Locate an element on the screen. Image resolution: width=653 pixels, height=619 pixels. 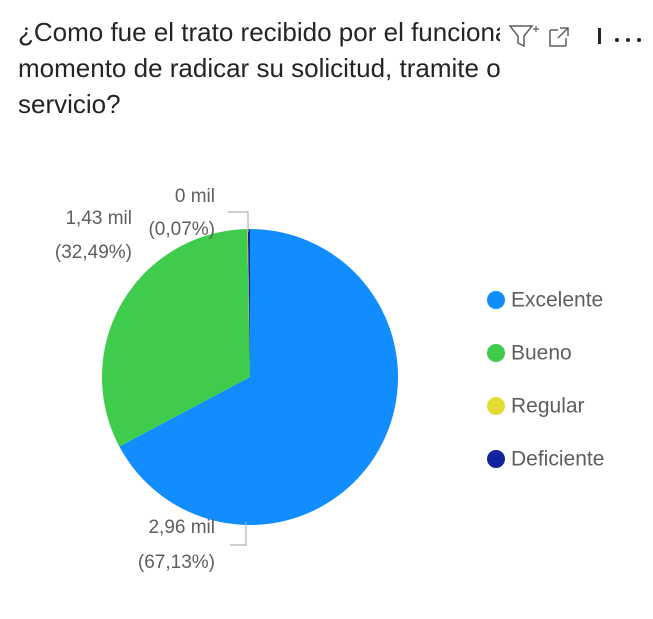
legend-label: Deficiente is located at coordinates (557, 459).